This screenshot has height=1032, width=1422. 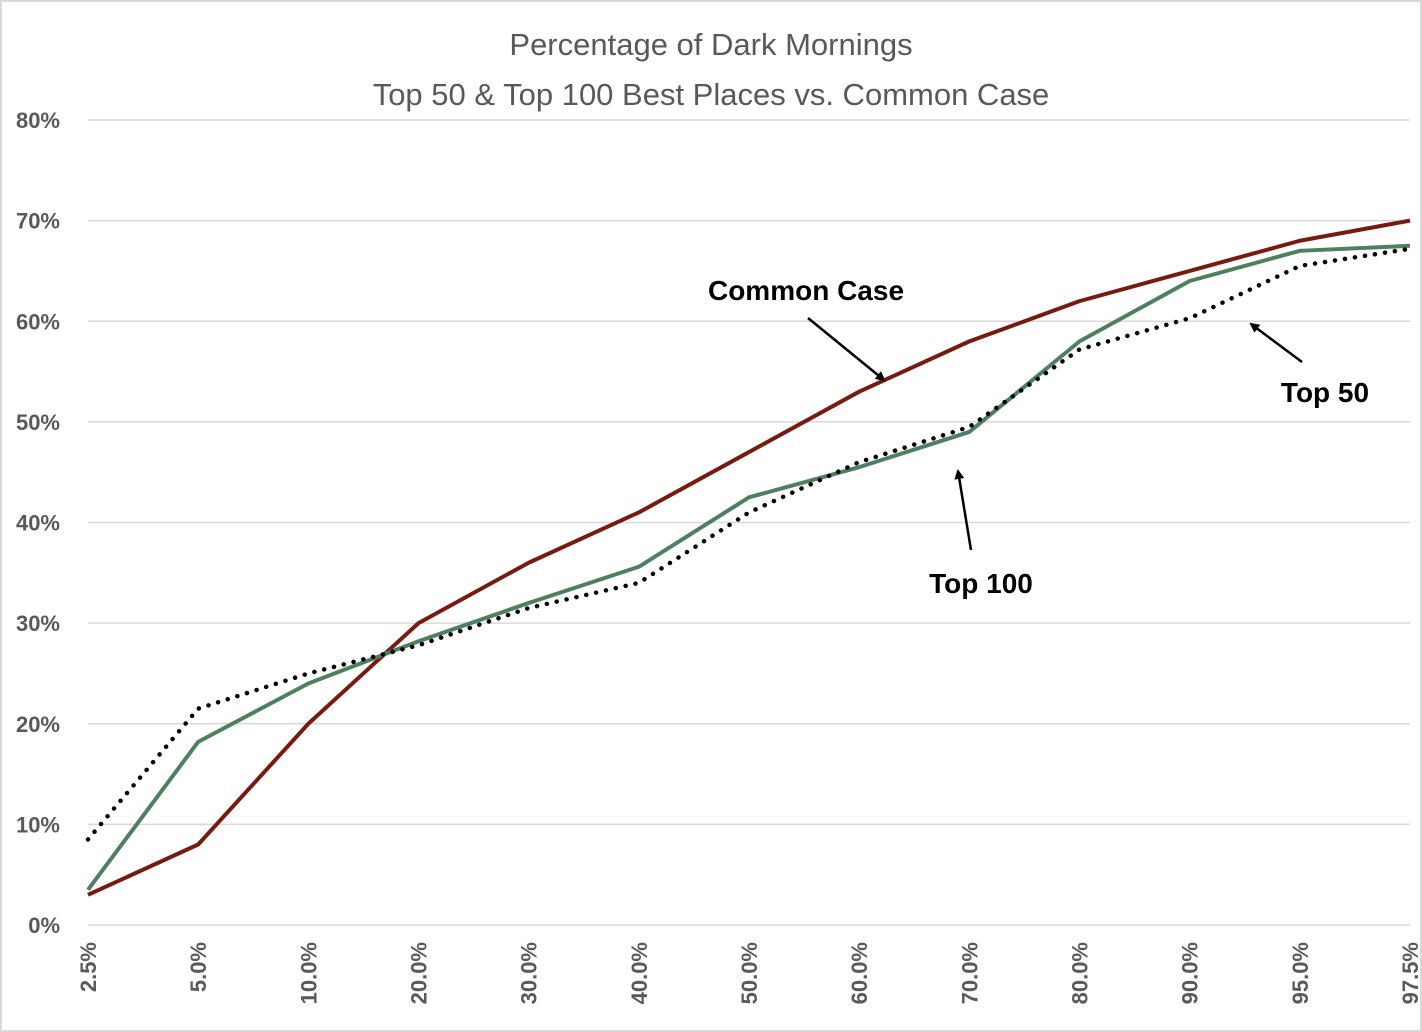 What do you see at coordinates (38, 120) in the screenshot?
I see `y-tick-label: 80%` at bounding box center [38, 120].